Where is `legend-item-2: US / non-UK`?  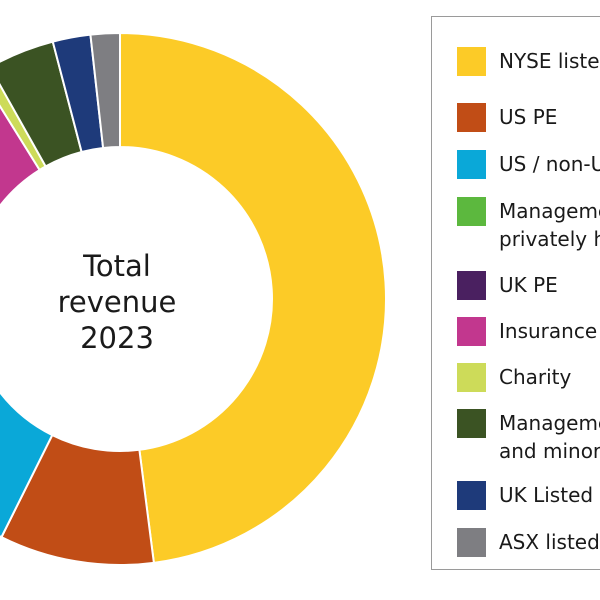 legend-item-2: US / non-UK is located at coordinates (528, 164).